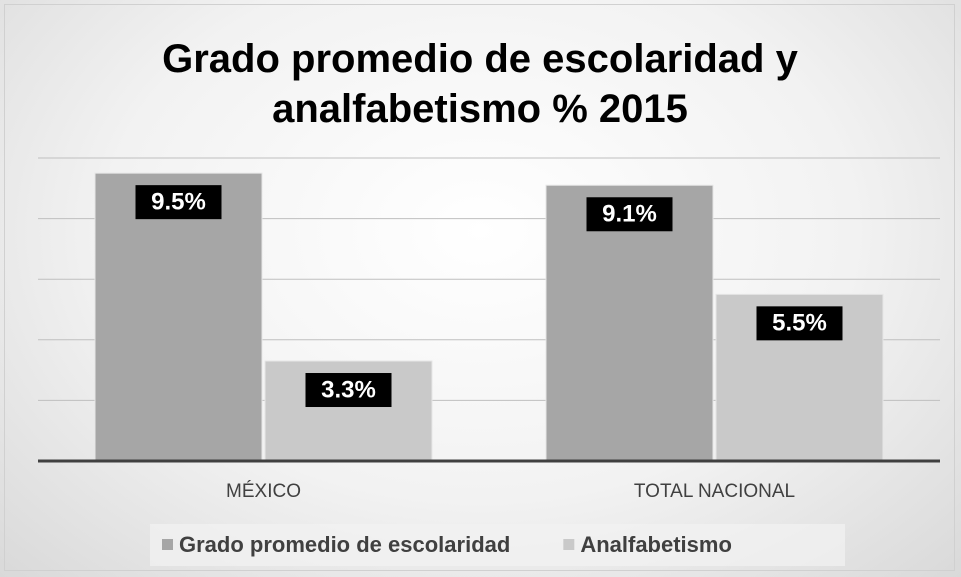 The image size is (961, 577). I want to click on data-label: 9.1%, so click(629, 214).